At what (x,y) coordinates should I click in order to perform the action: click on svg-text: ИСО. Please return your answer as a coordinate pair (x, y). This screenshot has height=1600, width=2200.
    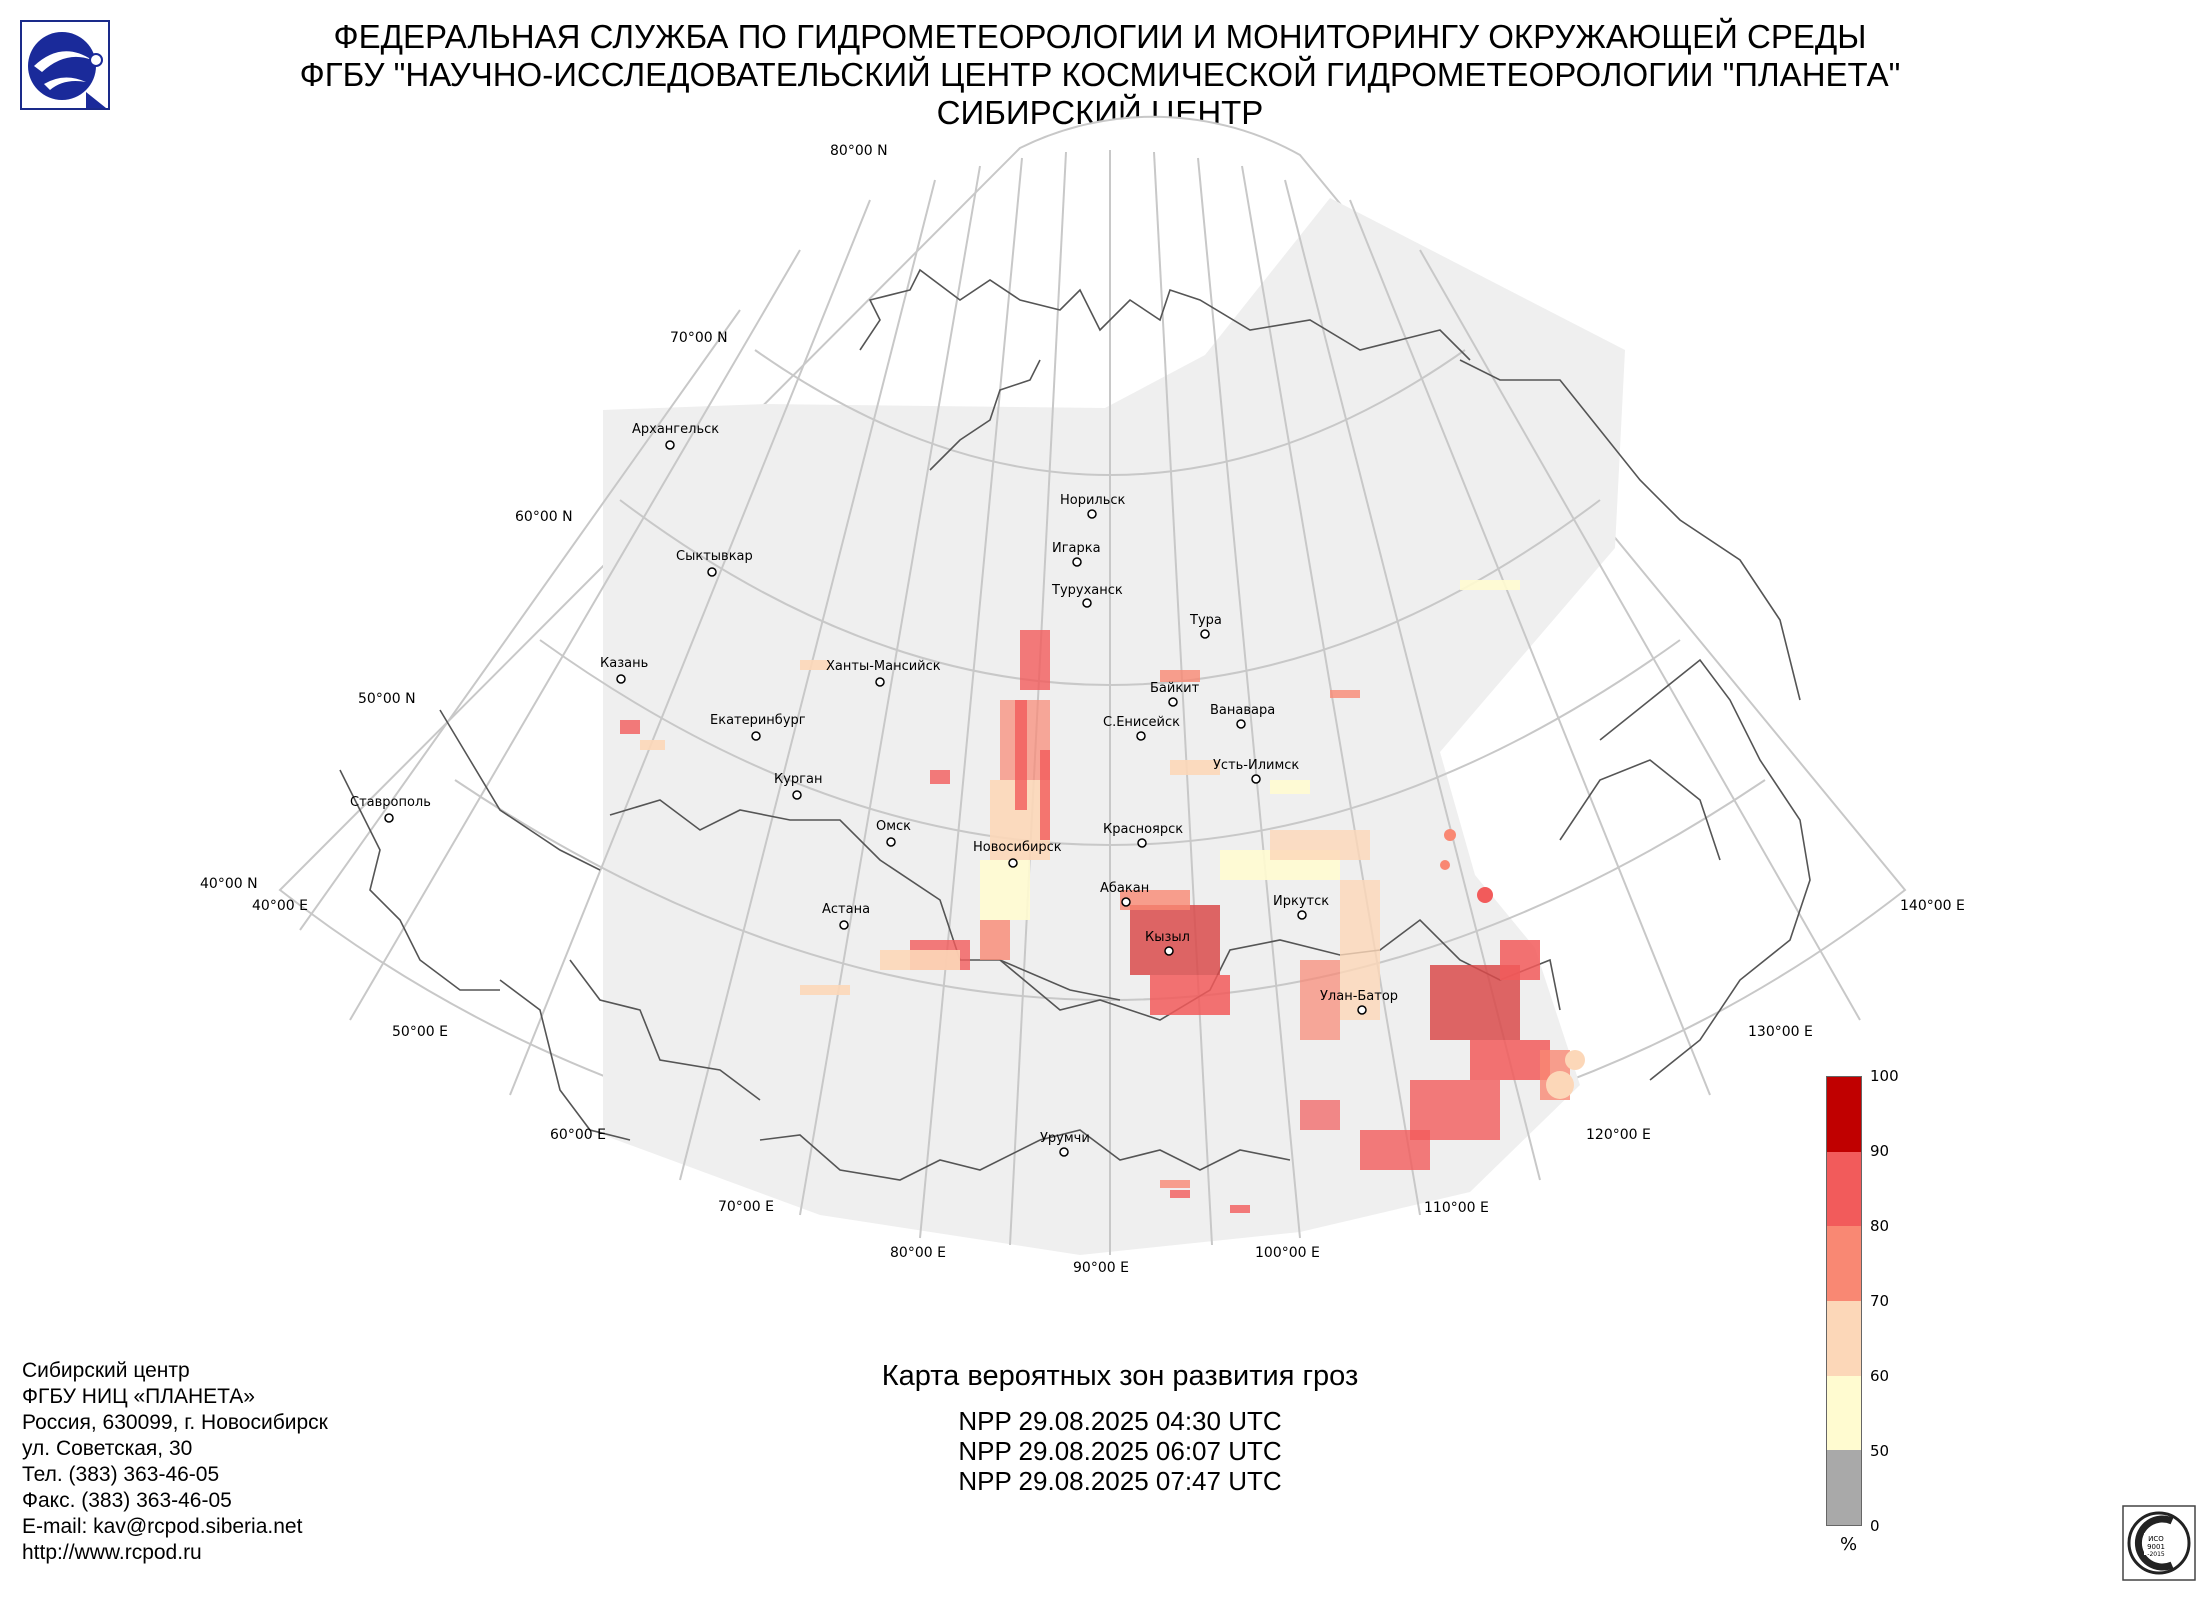
    Looking at the image, I should click on (2156, 1539).